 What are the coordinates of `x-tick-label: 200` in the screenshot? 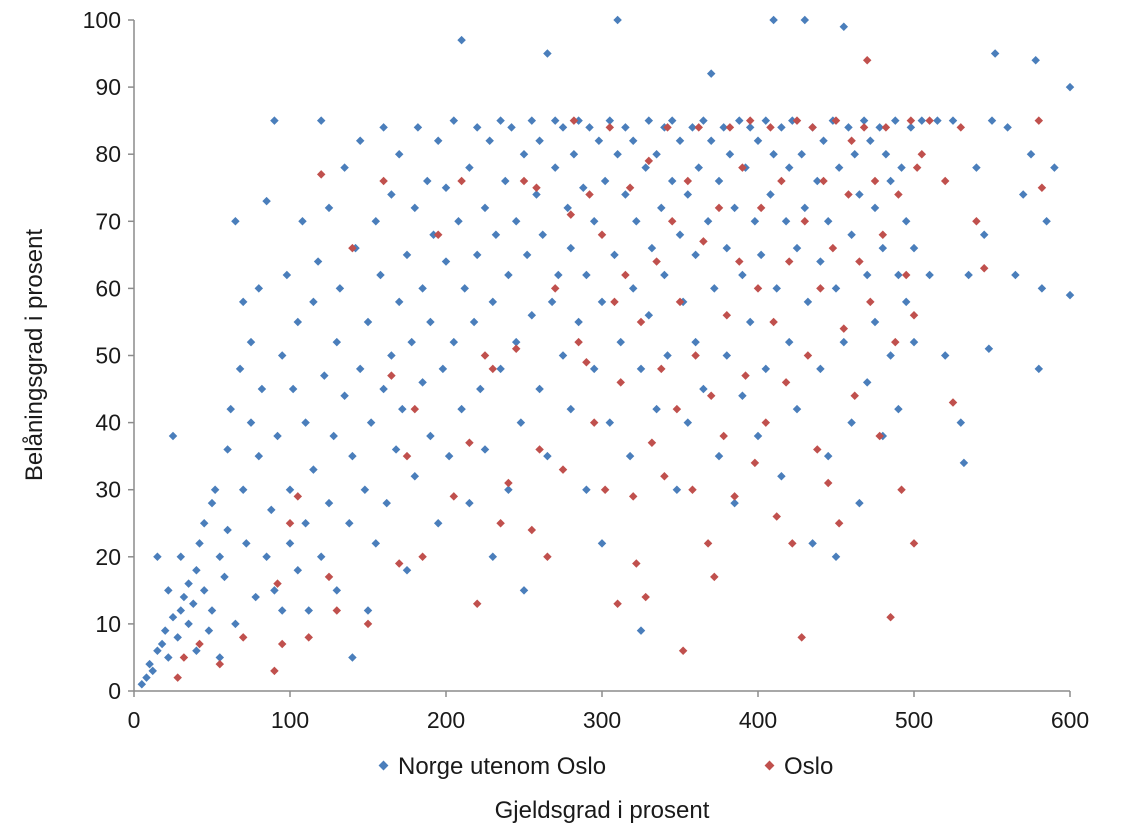 It's located at (446, 720).